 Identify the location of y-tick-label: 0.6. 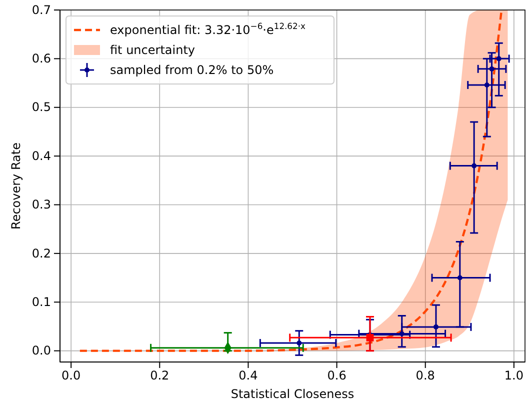
(41, 59).